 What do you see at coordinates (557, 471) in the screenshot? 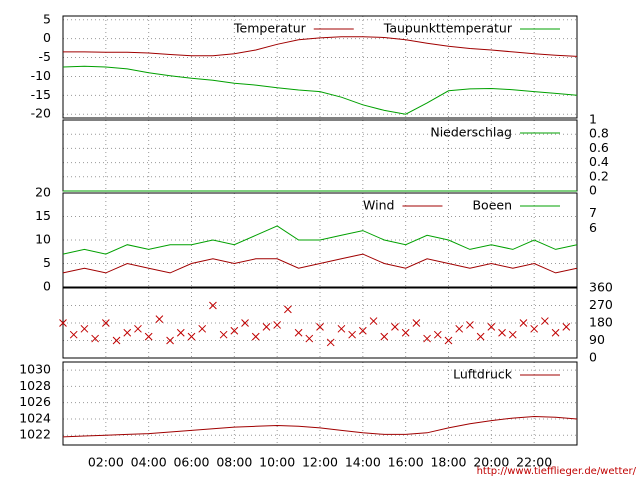
I see `source-url: http://www.tiefflieger.de/wetter/` at bounding box center [557, 471].